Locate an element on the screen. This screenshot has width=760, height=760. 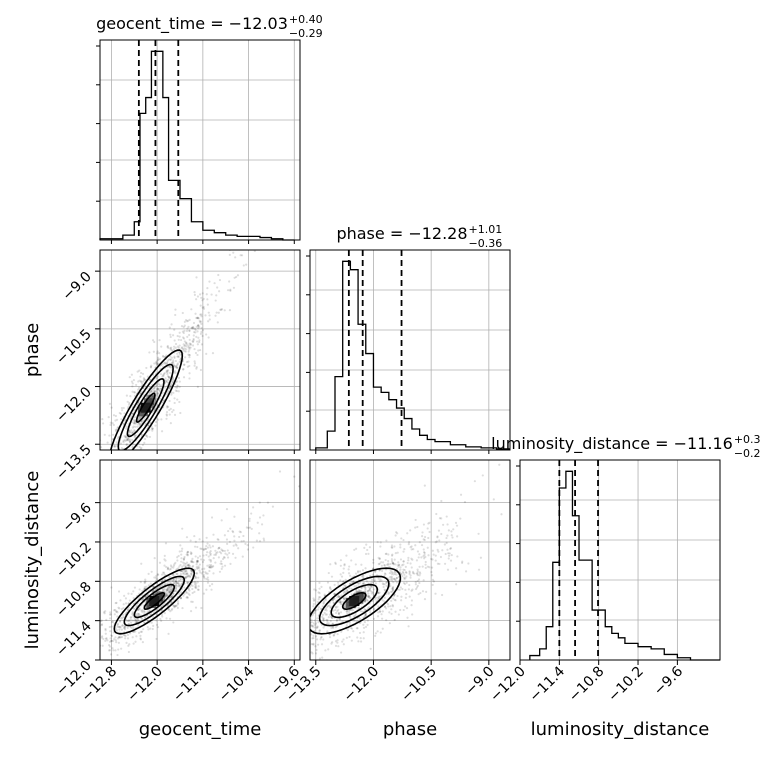
contour-line is located at coordinates (354, 601).